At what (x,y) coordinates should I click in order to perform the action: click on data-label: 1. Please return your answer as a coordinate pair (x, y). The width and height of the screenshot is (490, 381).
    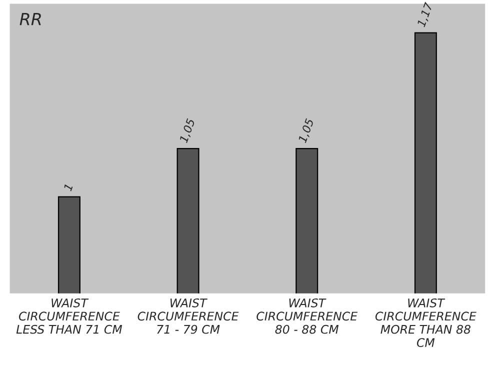
    Looking at the image, I should click on (68, 188).